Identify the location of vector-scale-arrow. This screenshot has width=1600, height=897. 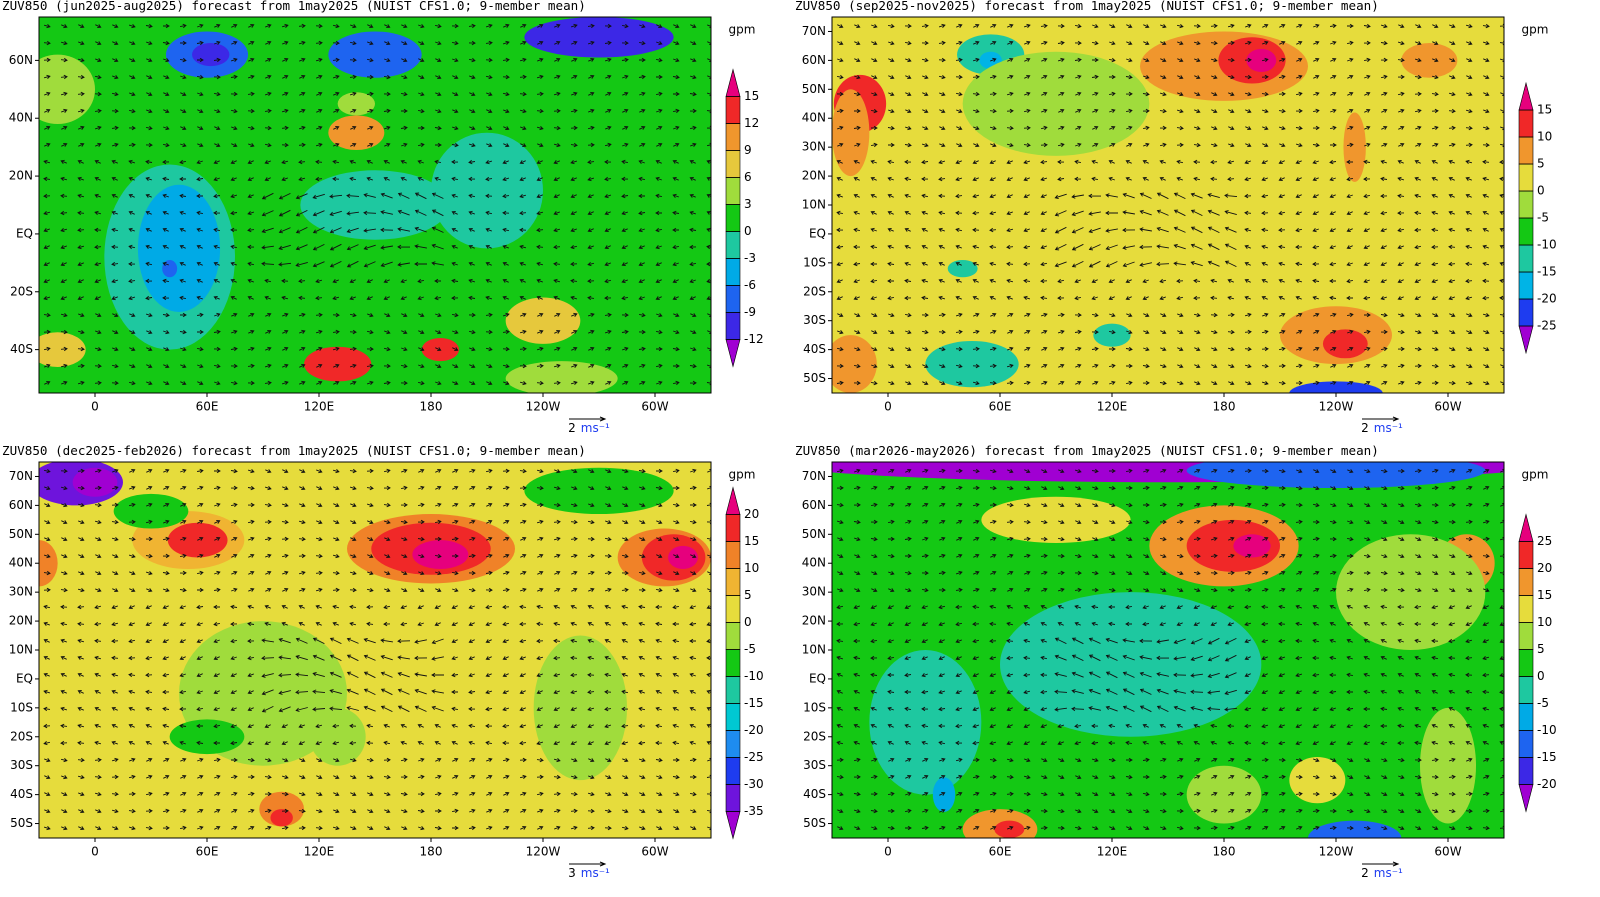
(588, 419).